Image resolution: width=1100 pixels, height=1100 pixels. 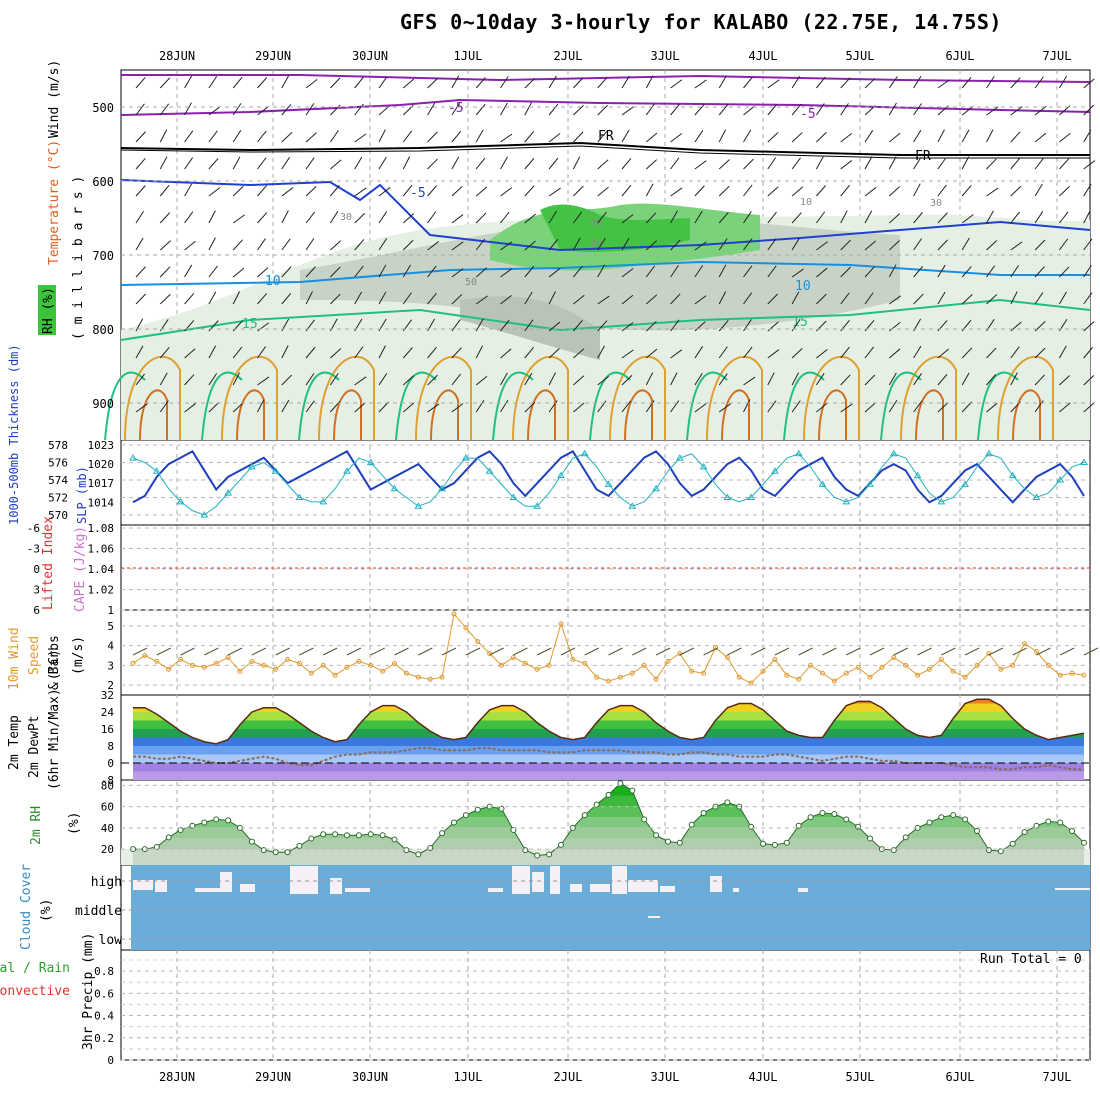 I want to click on rh-tick-label: 80, so click(x=107, y=785).